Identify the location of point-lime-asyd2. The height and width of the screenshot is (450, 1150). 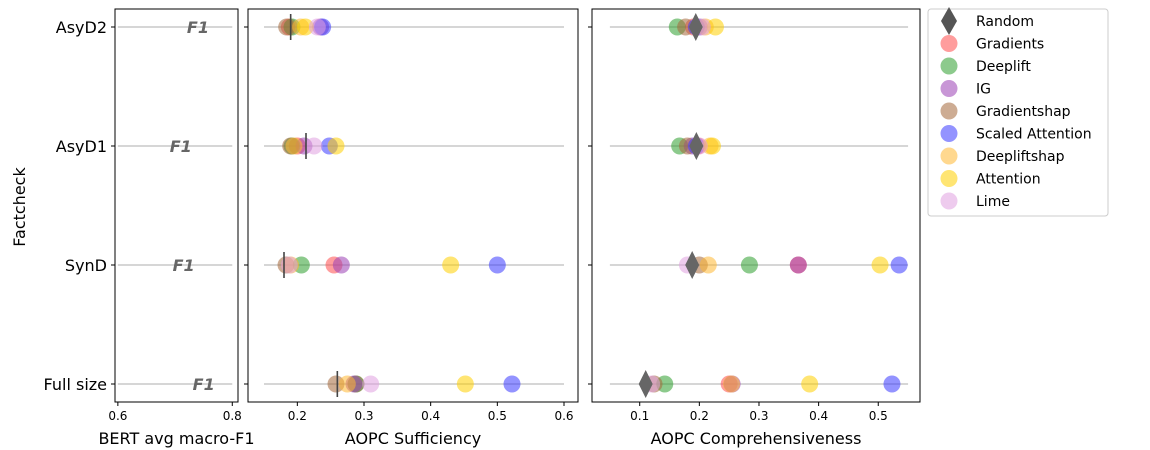
(317, 27).